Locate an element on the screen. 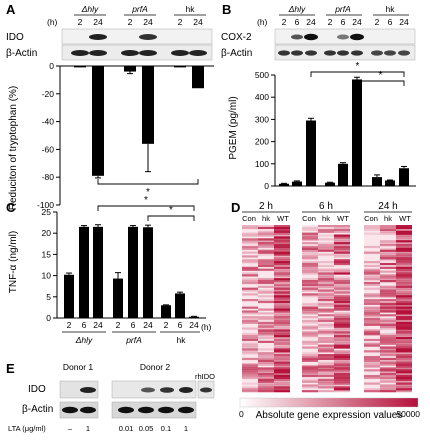 Image resolution: width=430 pixels, height=446 pixels. panel-c-group-hk: hk is located at coordinates (182, 340).